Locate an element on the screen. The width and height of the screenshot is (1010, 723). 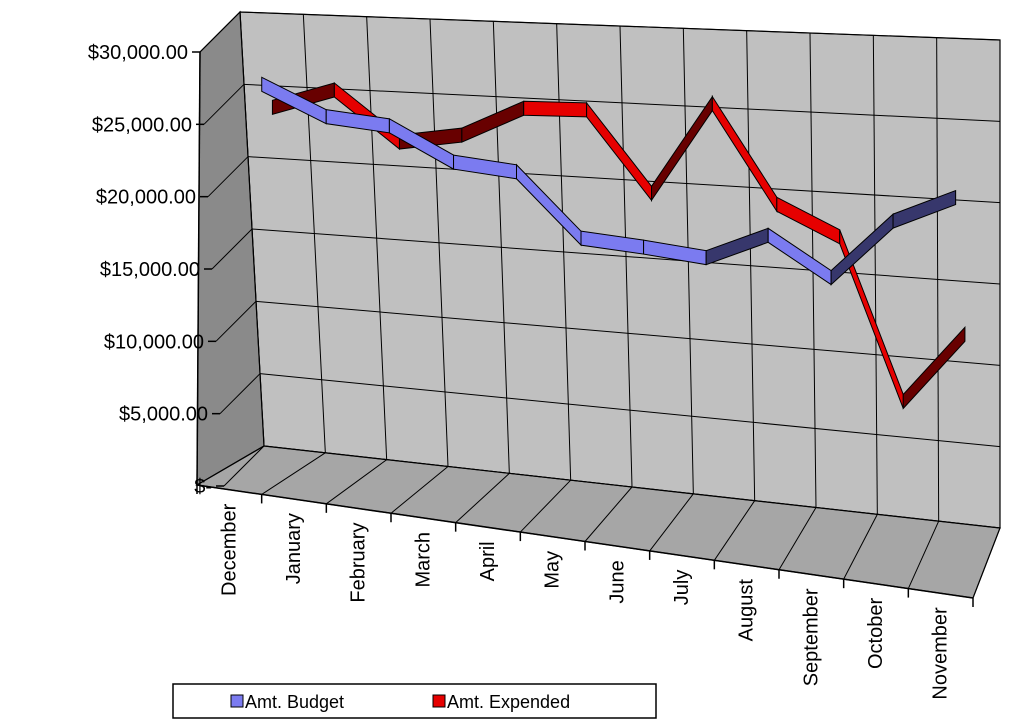
legend-label-expended: Amt. Expended is located at coordinates (508, 702).